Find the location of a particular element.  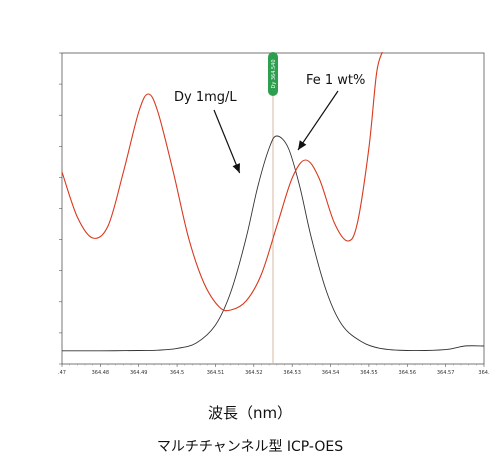

annotation-layer: Dy 1mg/L Fe 1 wt% is located at coordinates (269, 123).